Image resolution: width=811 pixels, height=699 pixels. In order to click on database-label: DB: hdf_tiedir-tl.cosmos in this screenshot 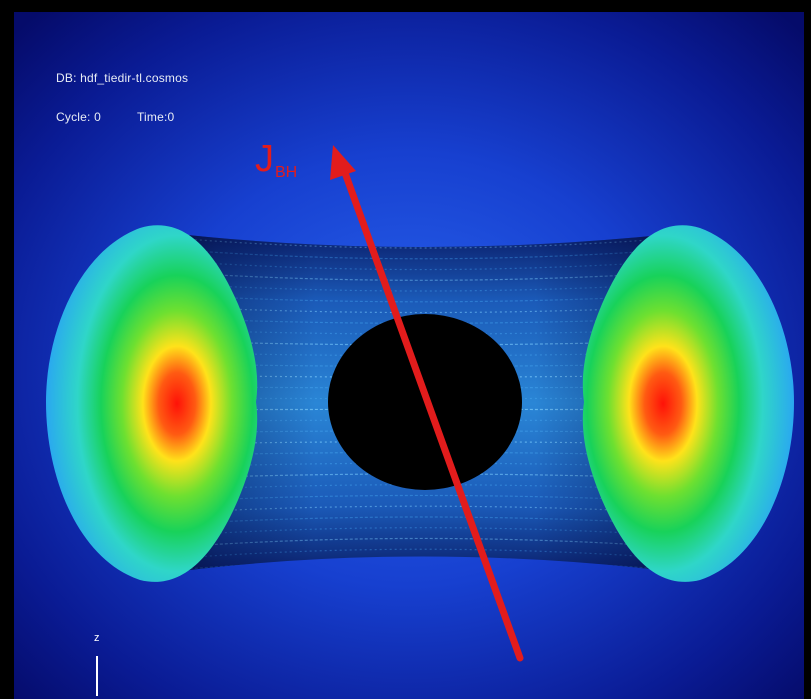, I will do `click(122, 78)`.